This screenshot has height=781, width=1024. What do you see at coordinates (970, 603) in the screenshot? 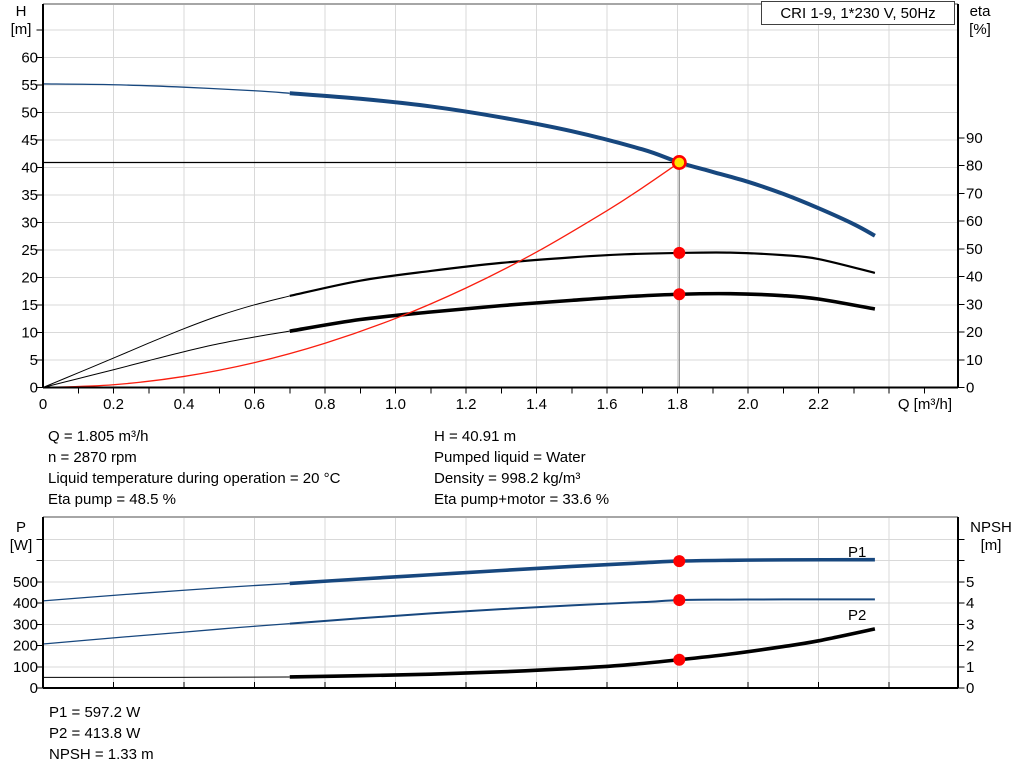
I see `right-axis-tick-label: 4` at bounding box center [970, 603].